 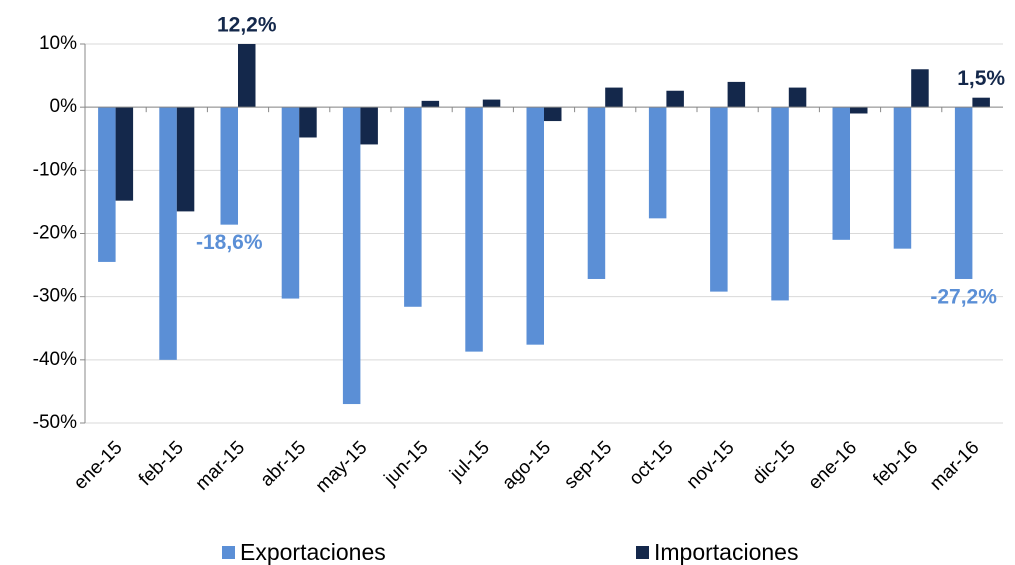 I want to click on x-tick-label: abr-15, so click(x=284, y=464).